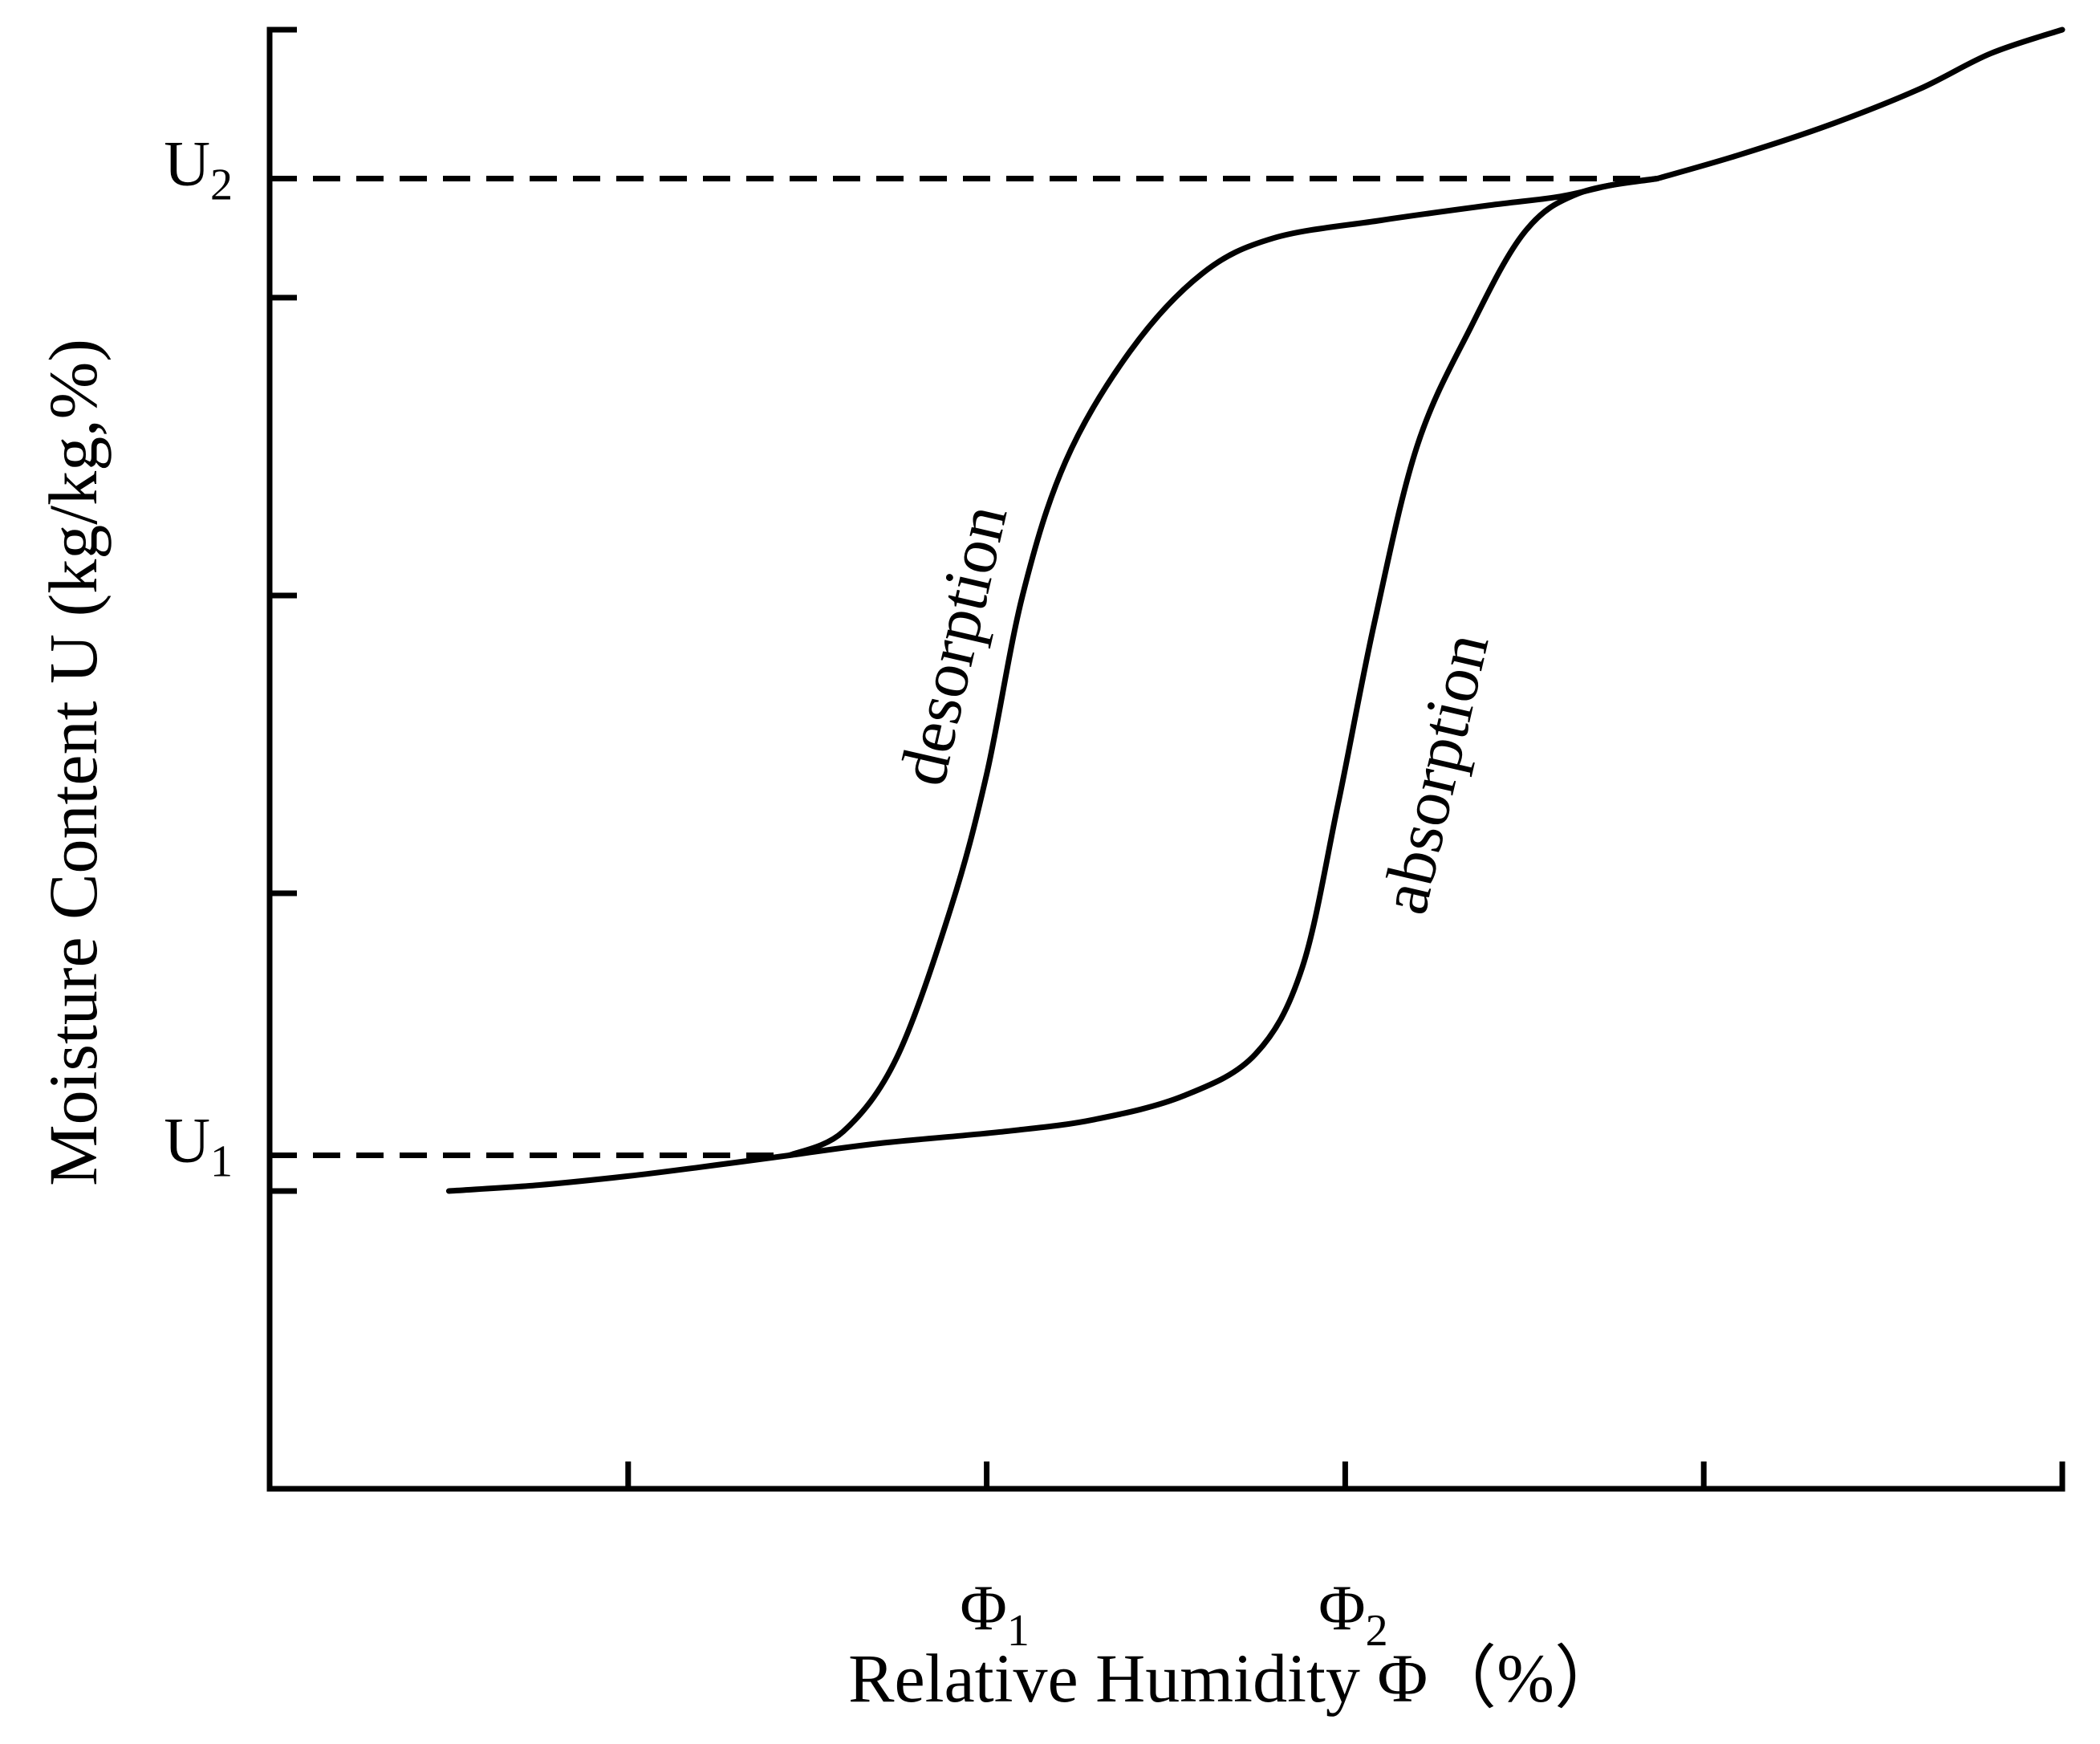  Describe the element at coordinates (1194, 710) in the screenshot. I see `curve-labels: desorption absorption` at that location.